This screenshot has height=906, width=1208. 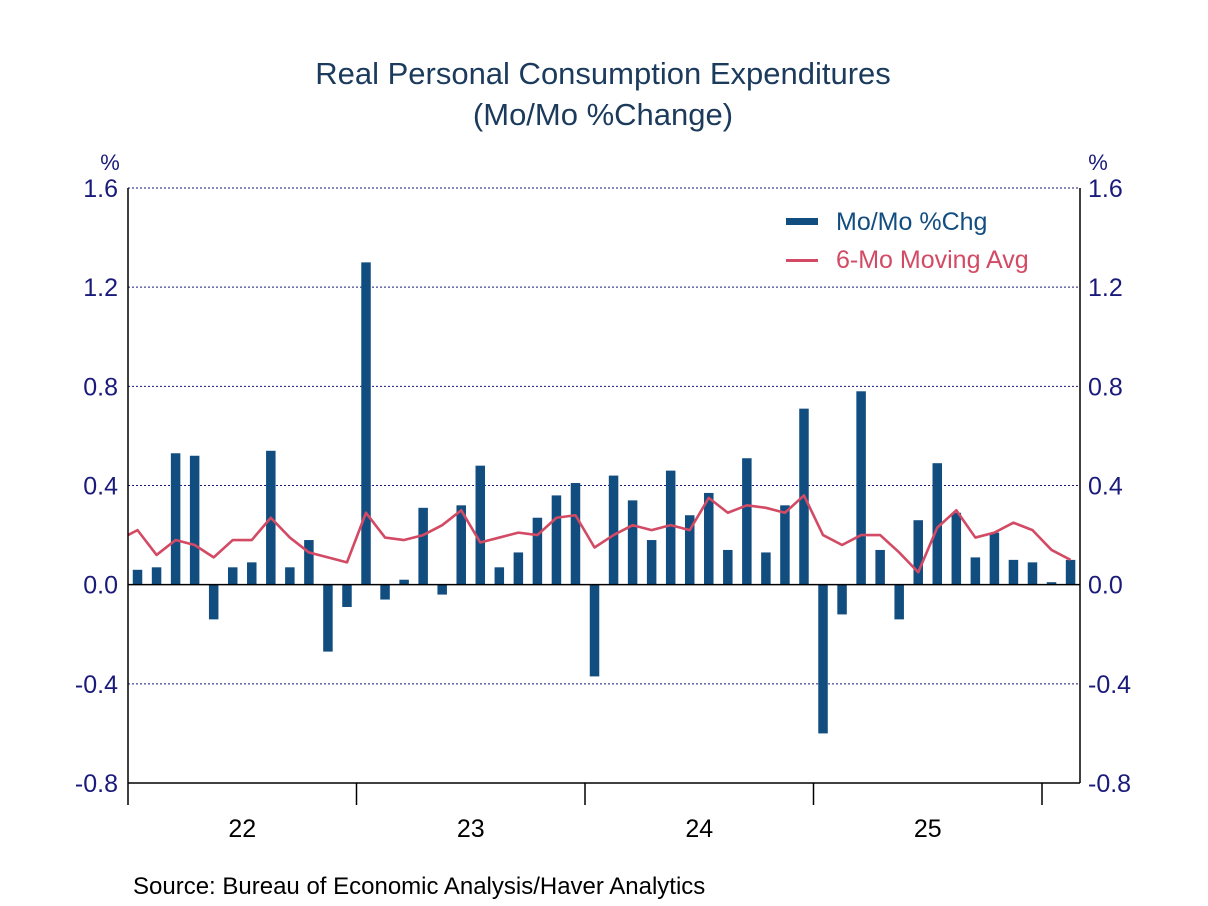 I want to click on legend-swatch-line, so click(x=802, y=260).